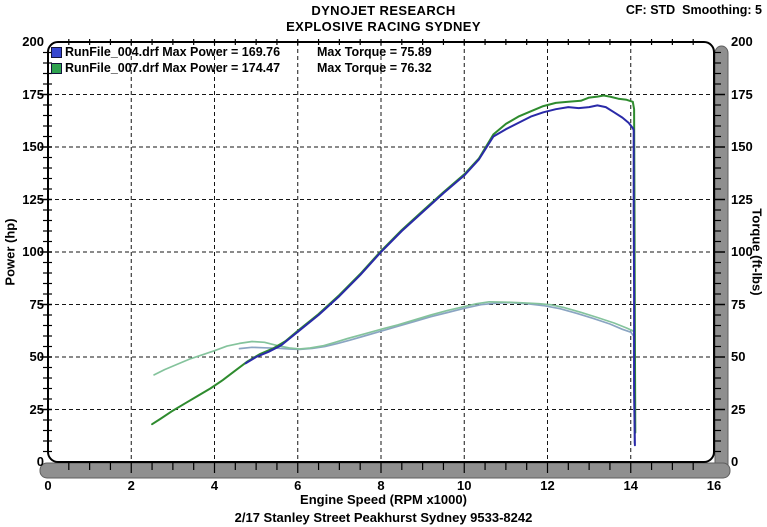 This screenshot has height=527, width=767. Describe the element at coordinates (173, 68) in the screenshot. I see `legend-power-label: RunFile_007.drf Max Power = 174.47` at that location.